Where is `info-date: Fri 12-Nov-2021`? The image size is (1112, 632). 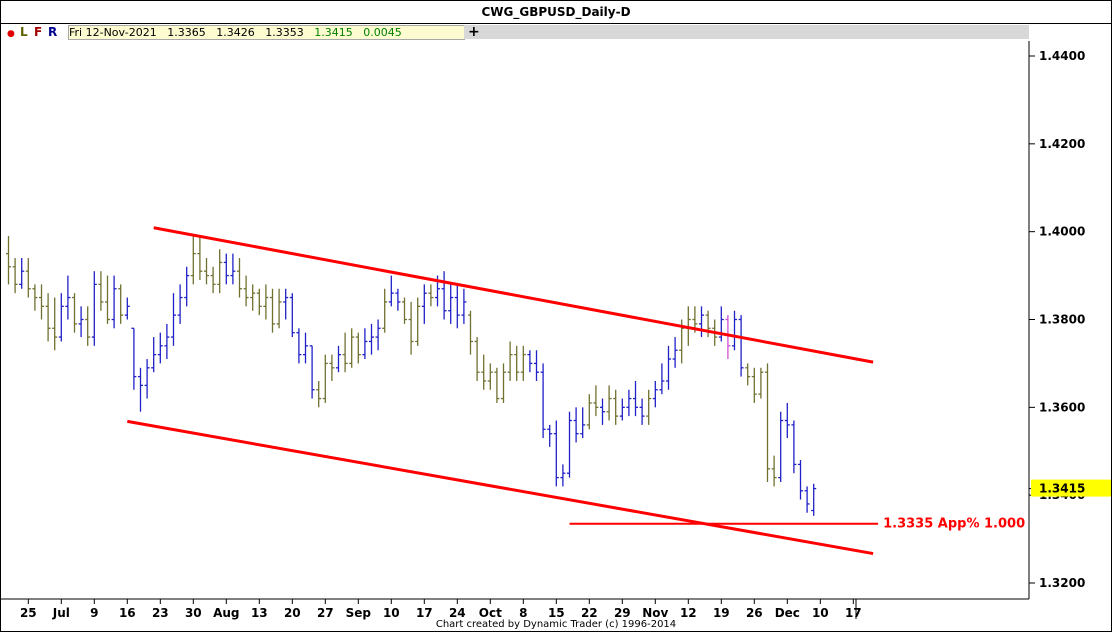
info-date: Fri 12-Nov-2021 is located at coordinates (113, 32).